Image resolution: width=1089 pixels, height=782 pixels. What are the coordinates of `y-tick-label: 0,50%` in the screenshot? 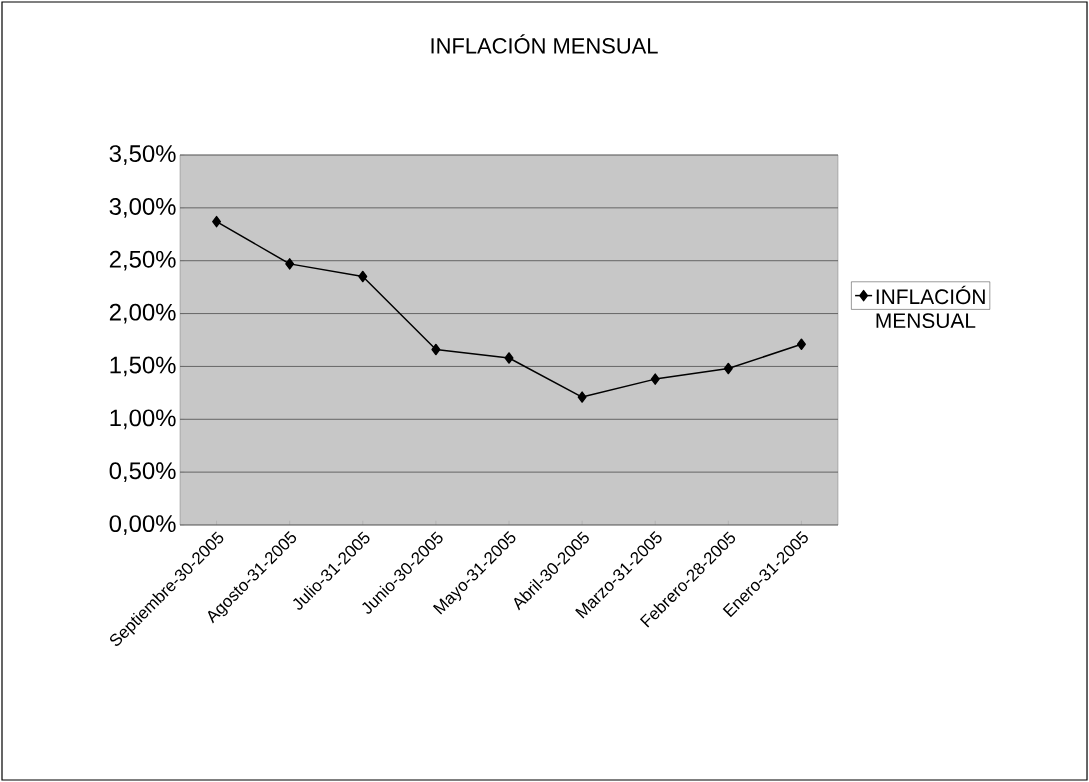 It's located at (142, 472).